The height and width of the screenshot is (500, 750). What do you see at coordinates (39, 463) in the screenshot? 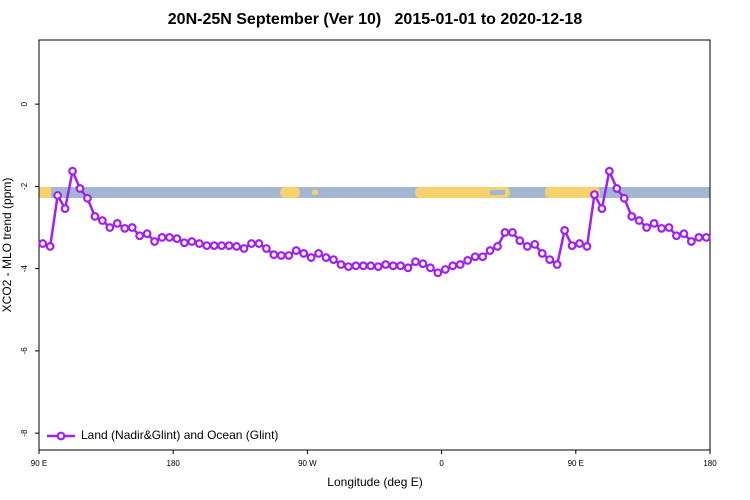
I see `x-tick-label: 90 E` at bounding box center [39, 463].